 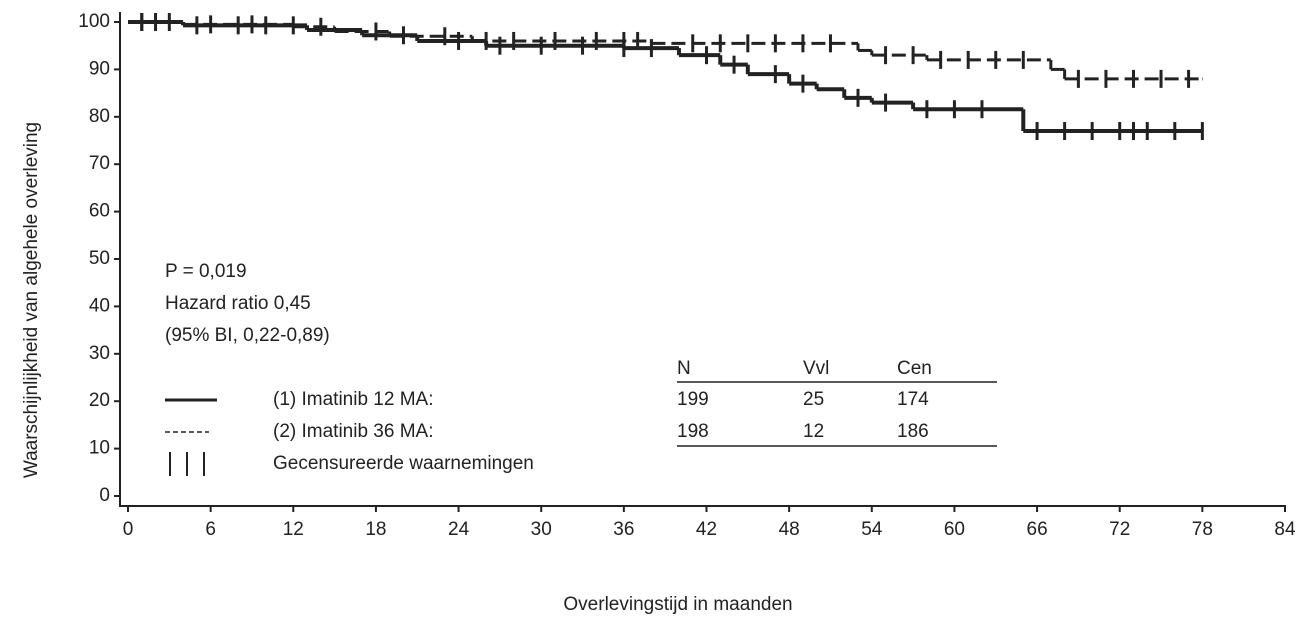 What do you see at coordinates (128, 529) in the screenshot?
I see `x-tick-label: 0` at bounding box center [128, 529].